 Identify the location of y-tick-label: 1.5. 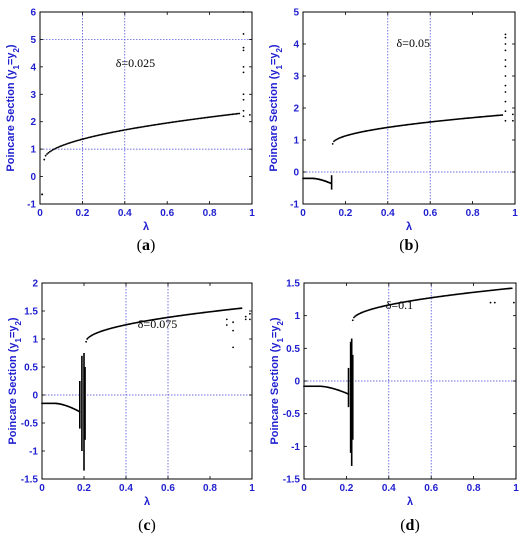
(31, 312).